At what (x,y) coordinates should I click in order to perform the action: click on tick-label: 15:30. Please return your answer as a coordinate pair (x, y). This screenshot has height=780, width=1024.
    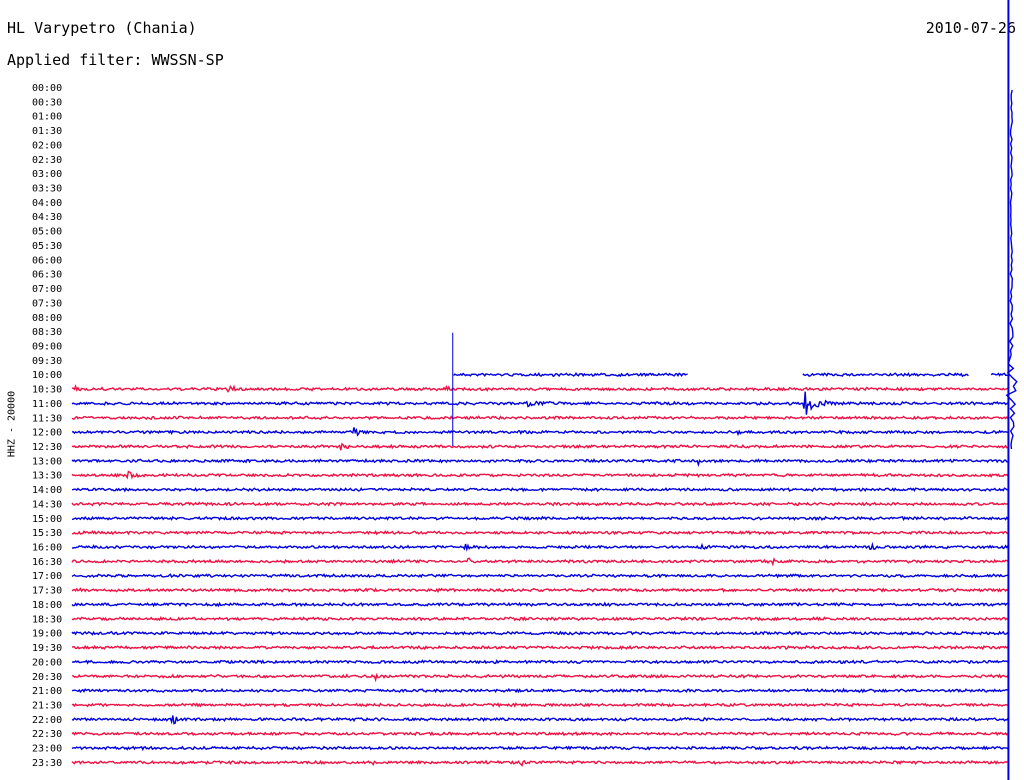
    Looking at the image, I should click on (47, 533).